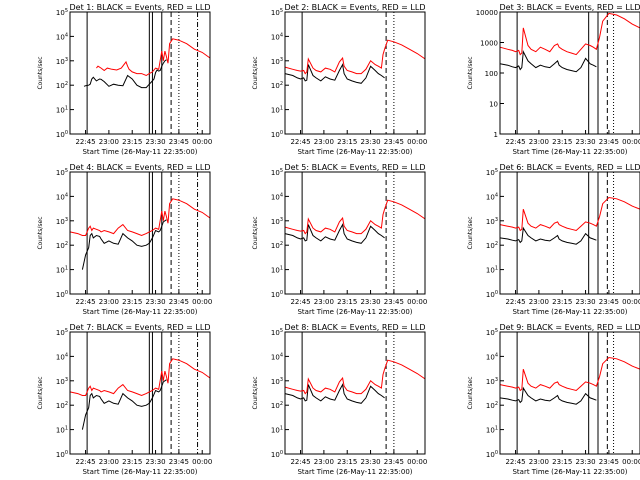  I want to click on panel-title: Det 3: BLACK = Events, RED = LLD, so click(570, 7).